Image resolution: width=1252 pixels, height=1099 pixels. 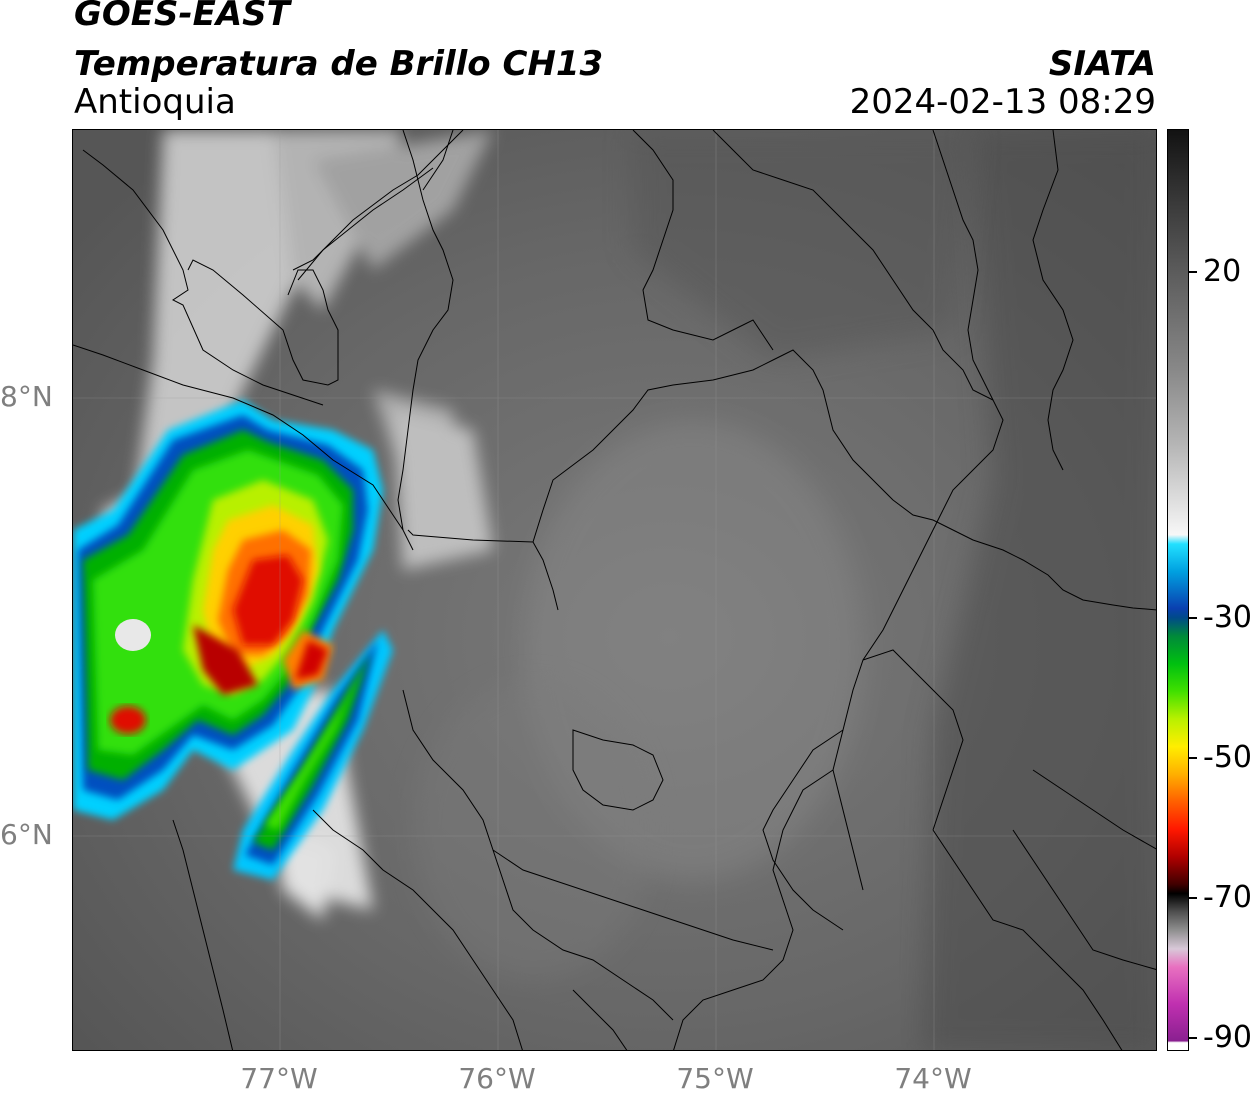 What do you see at coordinates (182, 17) in the screenshot?
I see `satellite-title: GOES-EAST` at bounding box center [182, 17].